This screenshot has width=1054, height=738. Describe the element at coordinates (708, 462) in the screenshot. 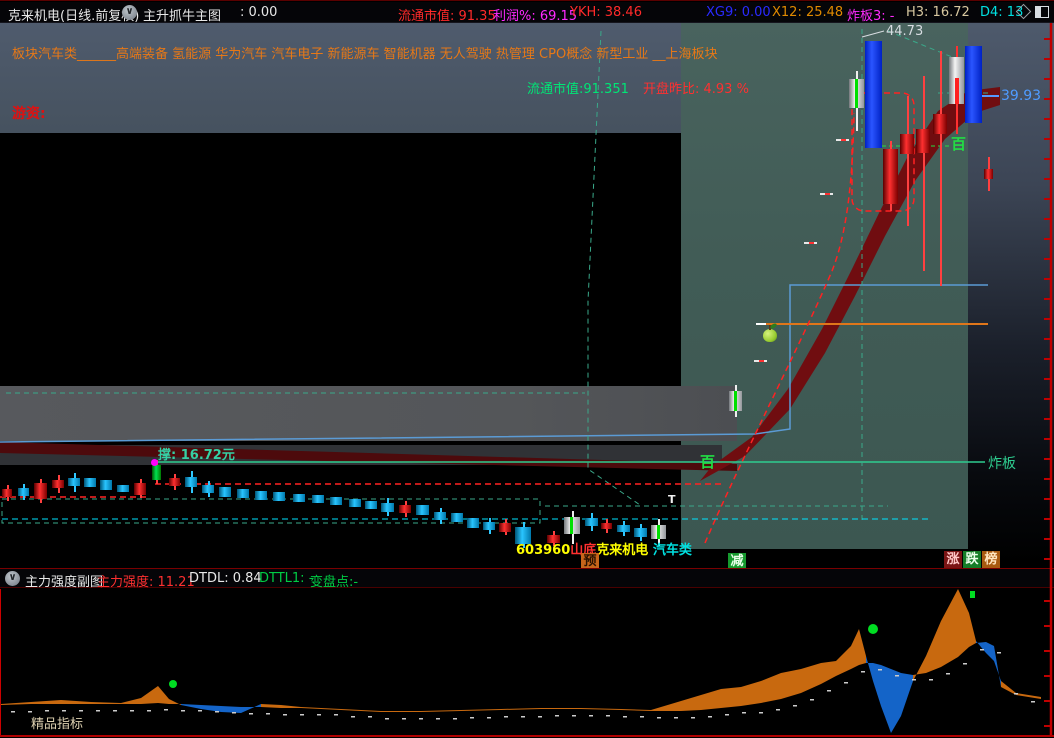

I see `bai-bottom-label: 百` at that location.